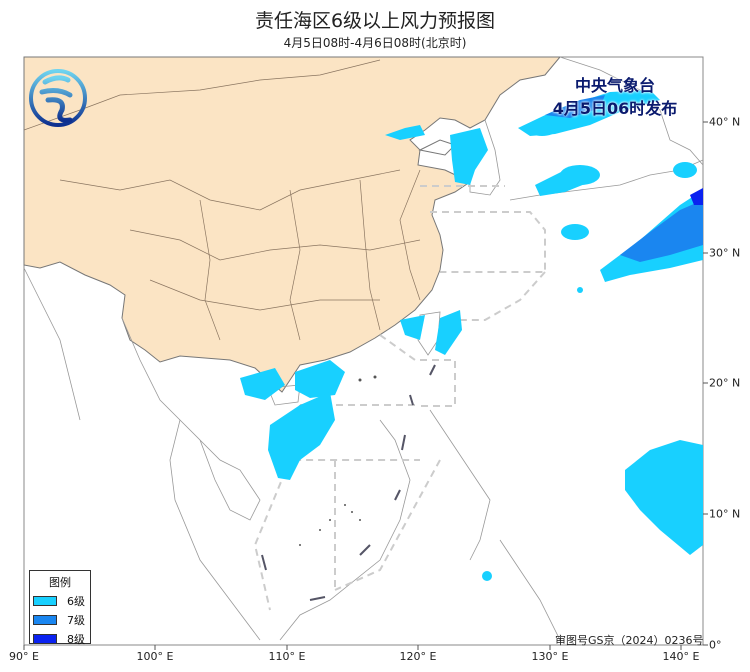 Image resolution: width=750 pixels, height=672 pixels. Describe the element at coordinates (76, 620) in the screenshot. I see `legend-label: 7级` at that location.